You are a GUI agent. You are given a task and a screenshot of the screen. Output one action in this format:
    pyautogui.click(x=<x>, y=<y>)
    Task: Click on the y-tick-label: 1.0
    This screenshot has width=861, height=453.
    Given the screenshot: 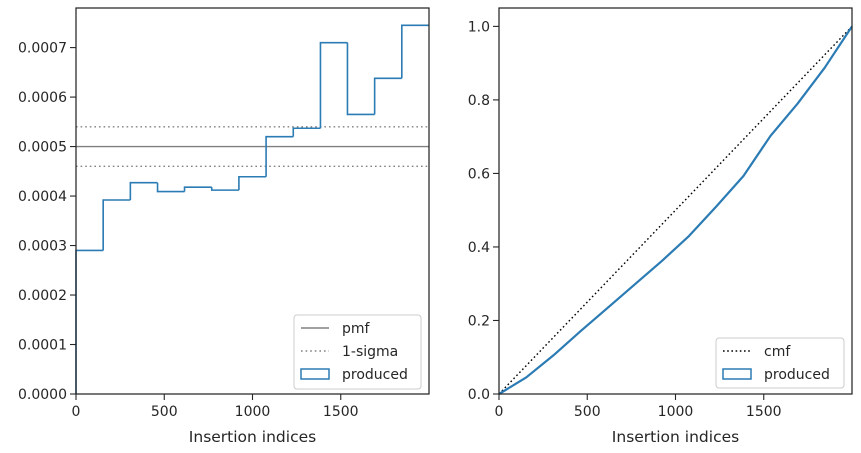 What is the action you would take?
    pyautogui.click(x=479, y=27)
    